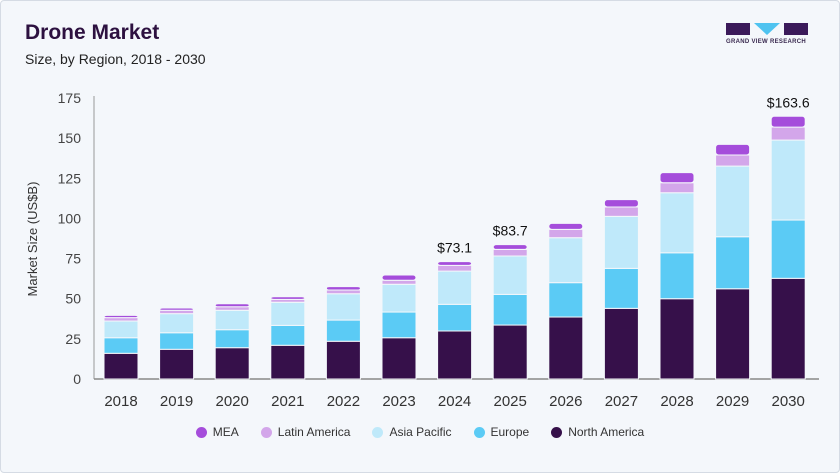  What do you see at coordinates (70, 138) in the screenshot?
I see `y-tick-label: 150` at bounding box center [70, 138].